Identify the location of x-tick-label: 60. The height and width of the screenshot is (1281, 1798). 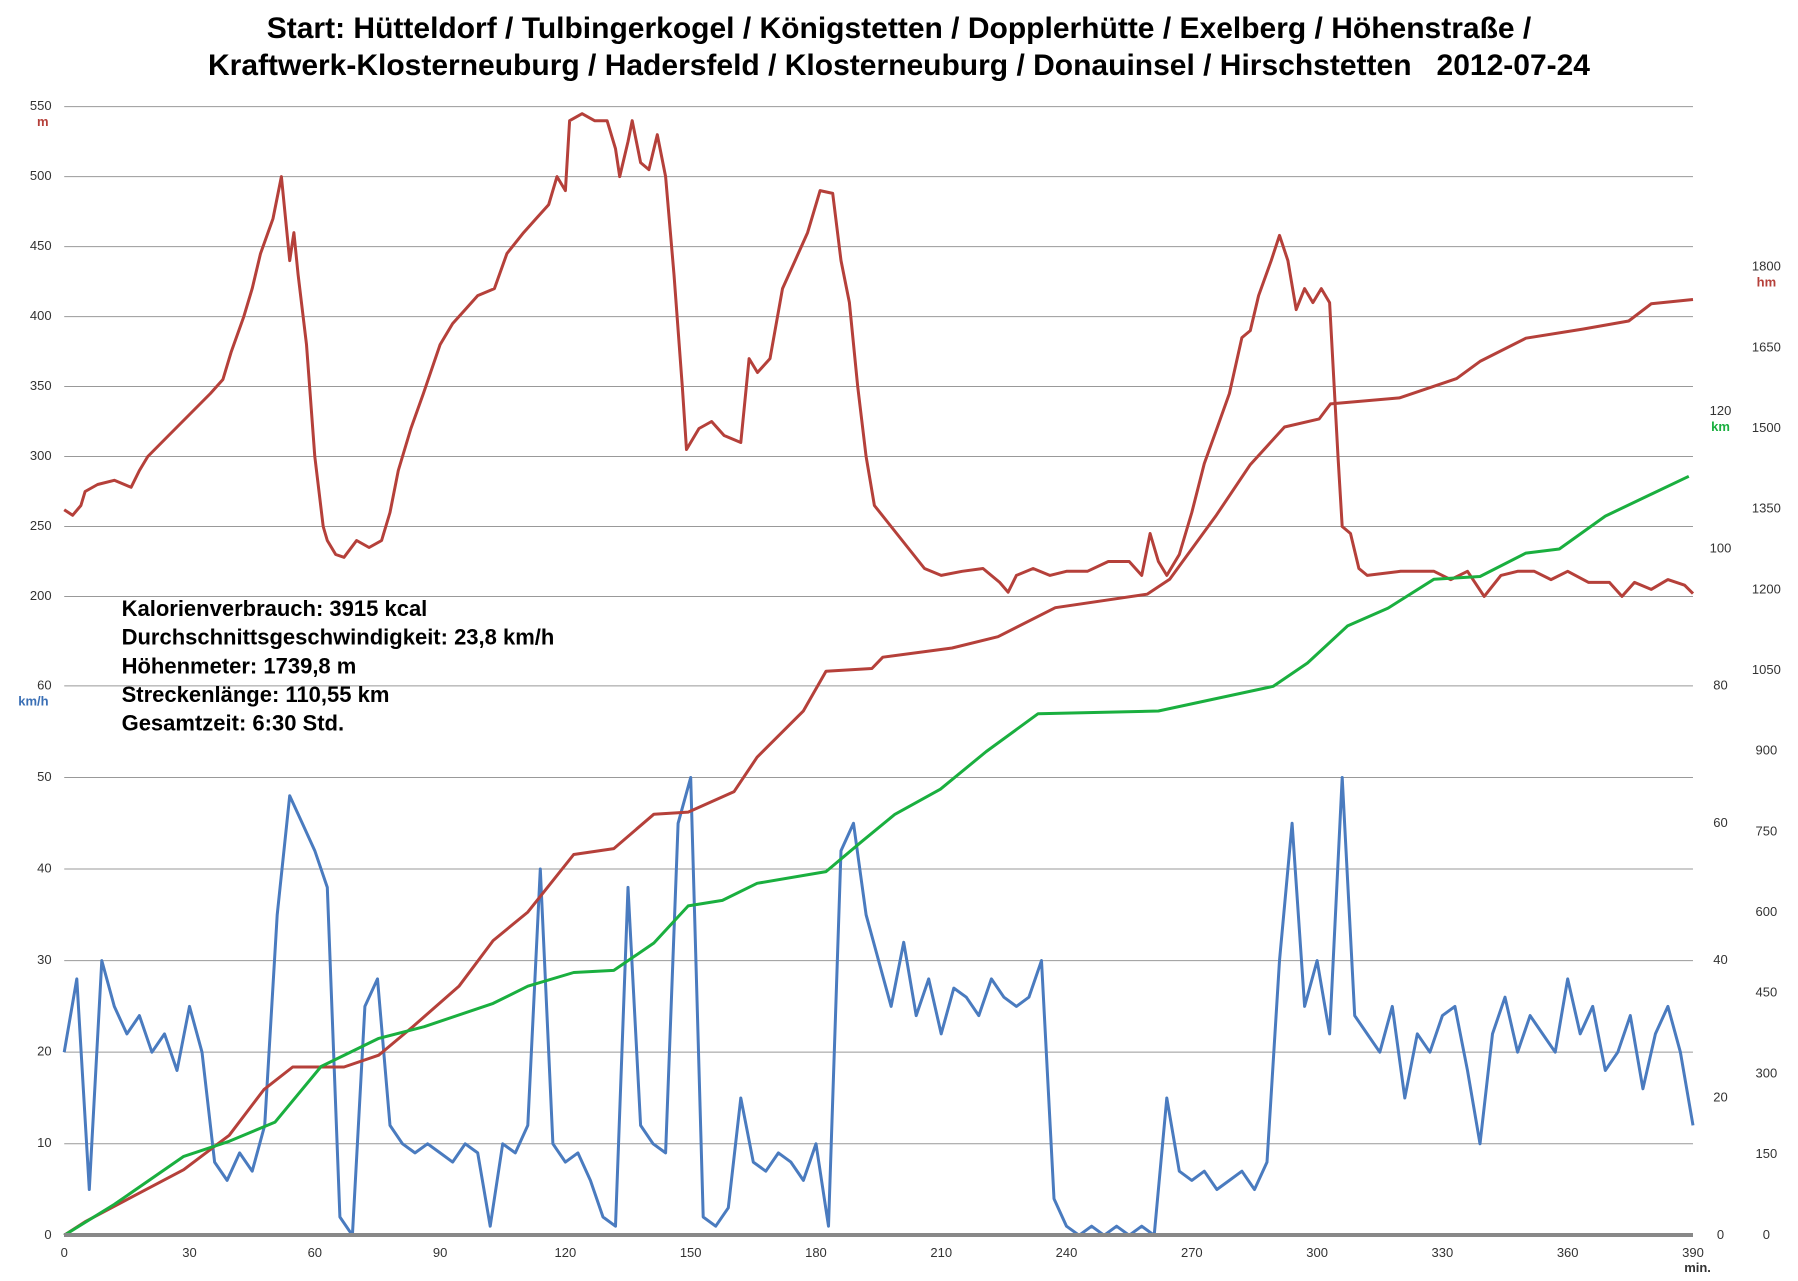
(315, 1252).